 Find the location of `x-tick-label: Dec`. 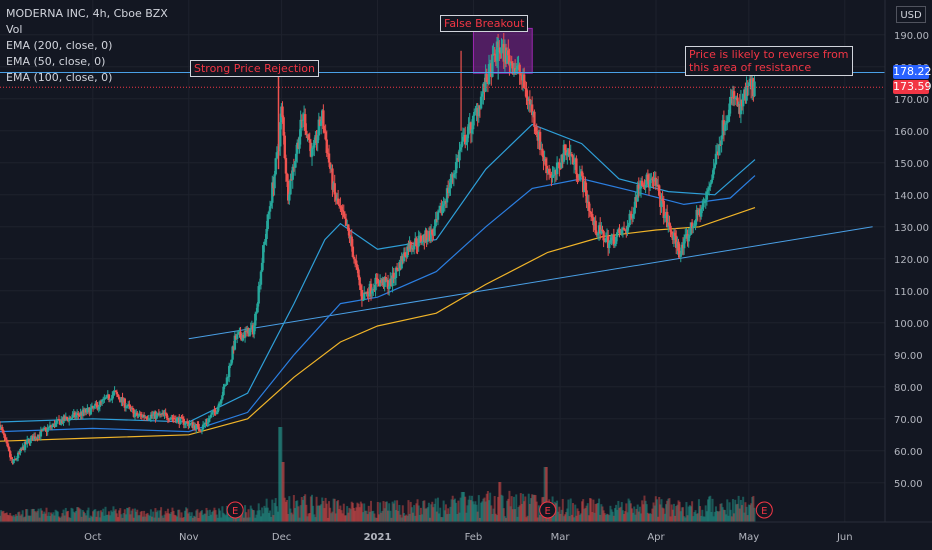

x-tick-label: Dec is located at coordinates (281, 537).